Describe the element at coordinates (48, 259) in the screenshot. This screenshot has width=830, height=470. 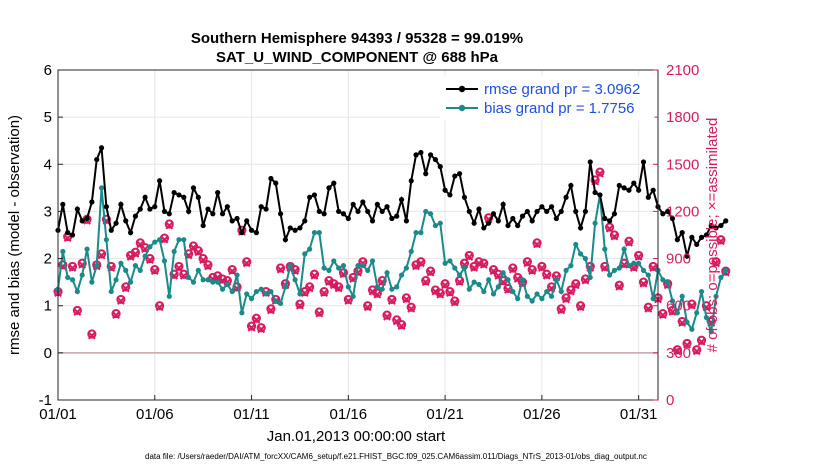
I see `y-tick-label-left: 2` at that location.